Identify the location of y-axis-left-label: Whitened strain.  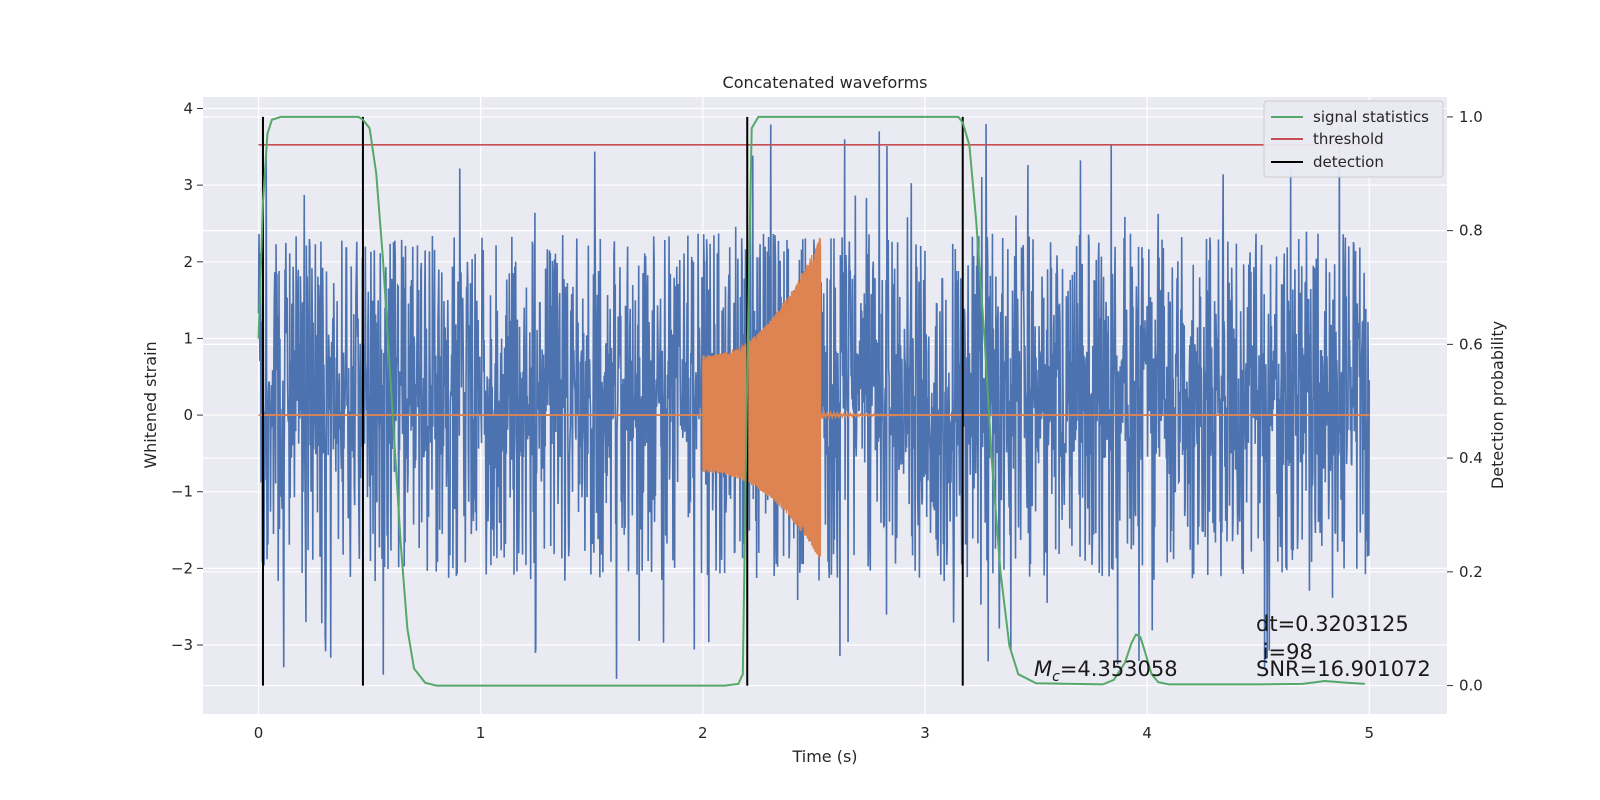
(150, 404).